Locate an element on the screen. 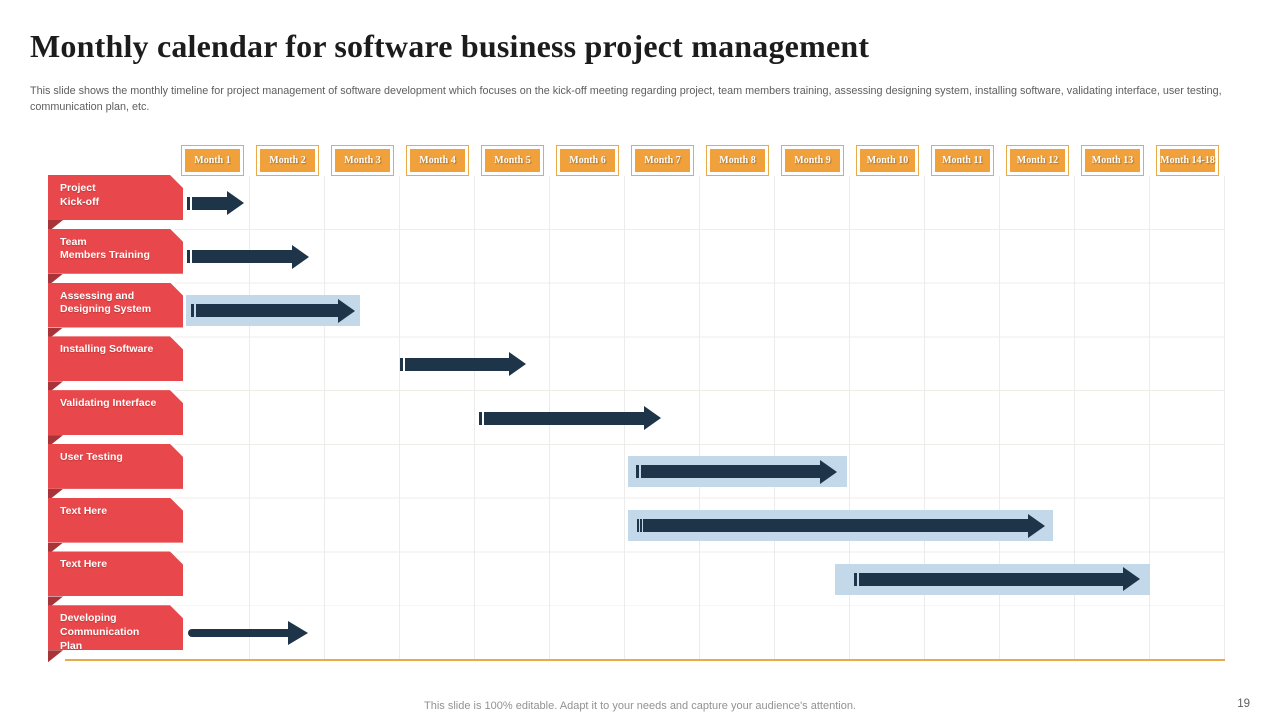 This screenshot has width=1280, height=720. month-header-6: Month 6 is located at coordinates (587, 160).